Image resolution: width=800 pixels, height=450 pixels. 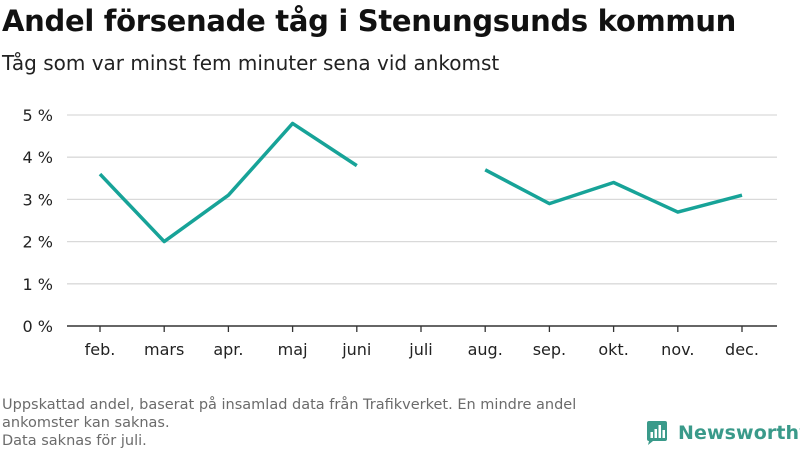 I want to click on bar-chart-logo-icon, so click(x=657, y=433).